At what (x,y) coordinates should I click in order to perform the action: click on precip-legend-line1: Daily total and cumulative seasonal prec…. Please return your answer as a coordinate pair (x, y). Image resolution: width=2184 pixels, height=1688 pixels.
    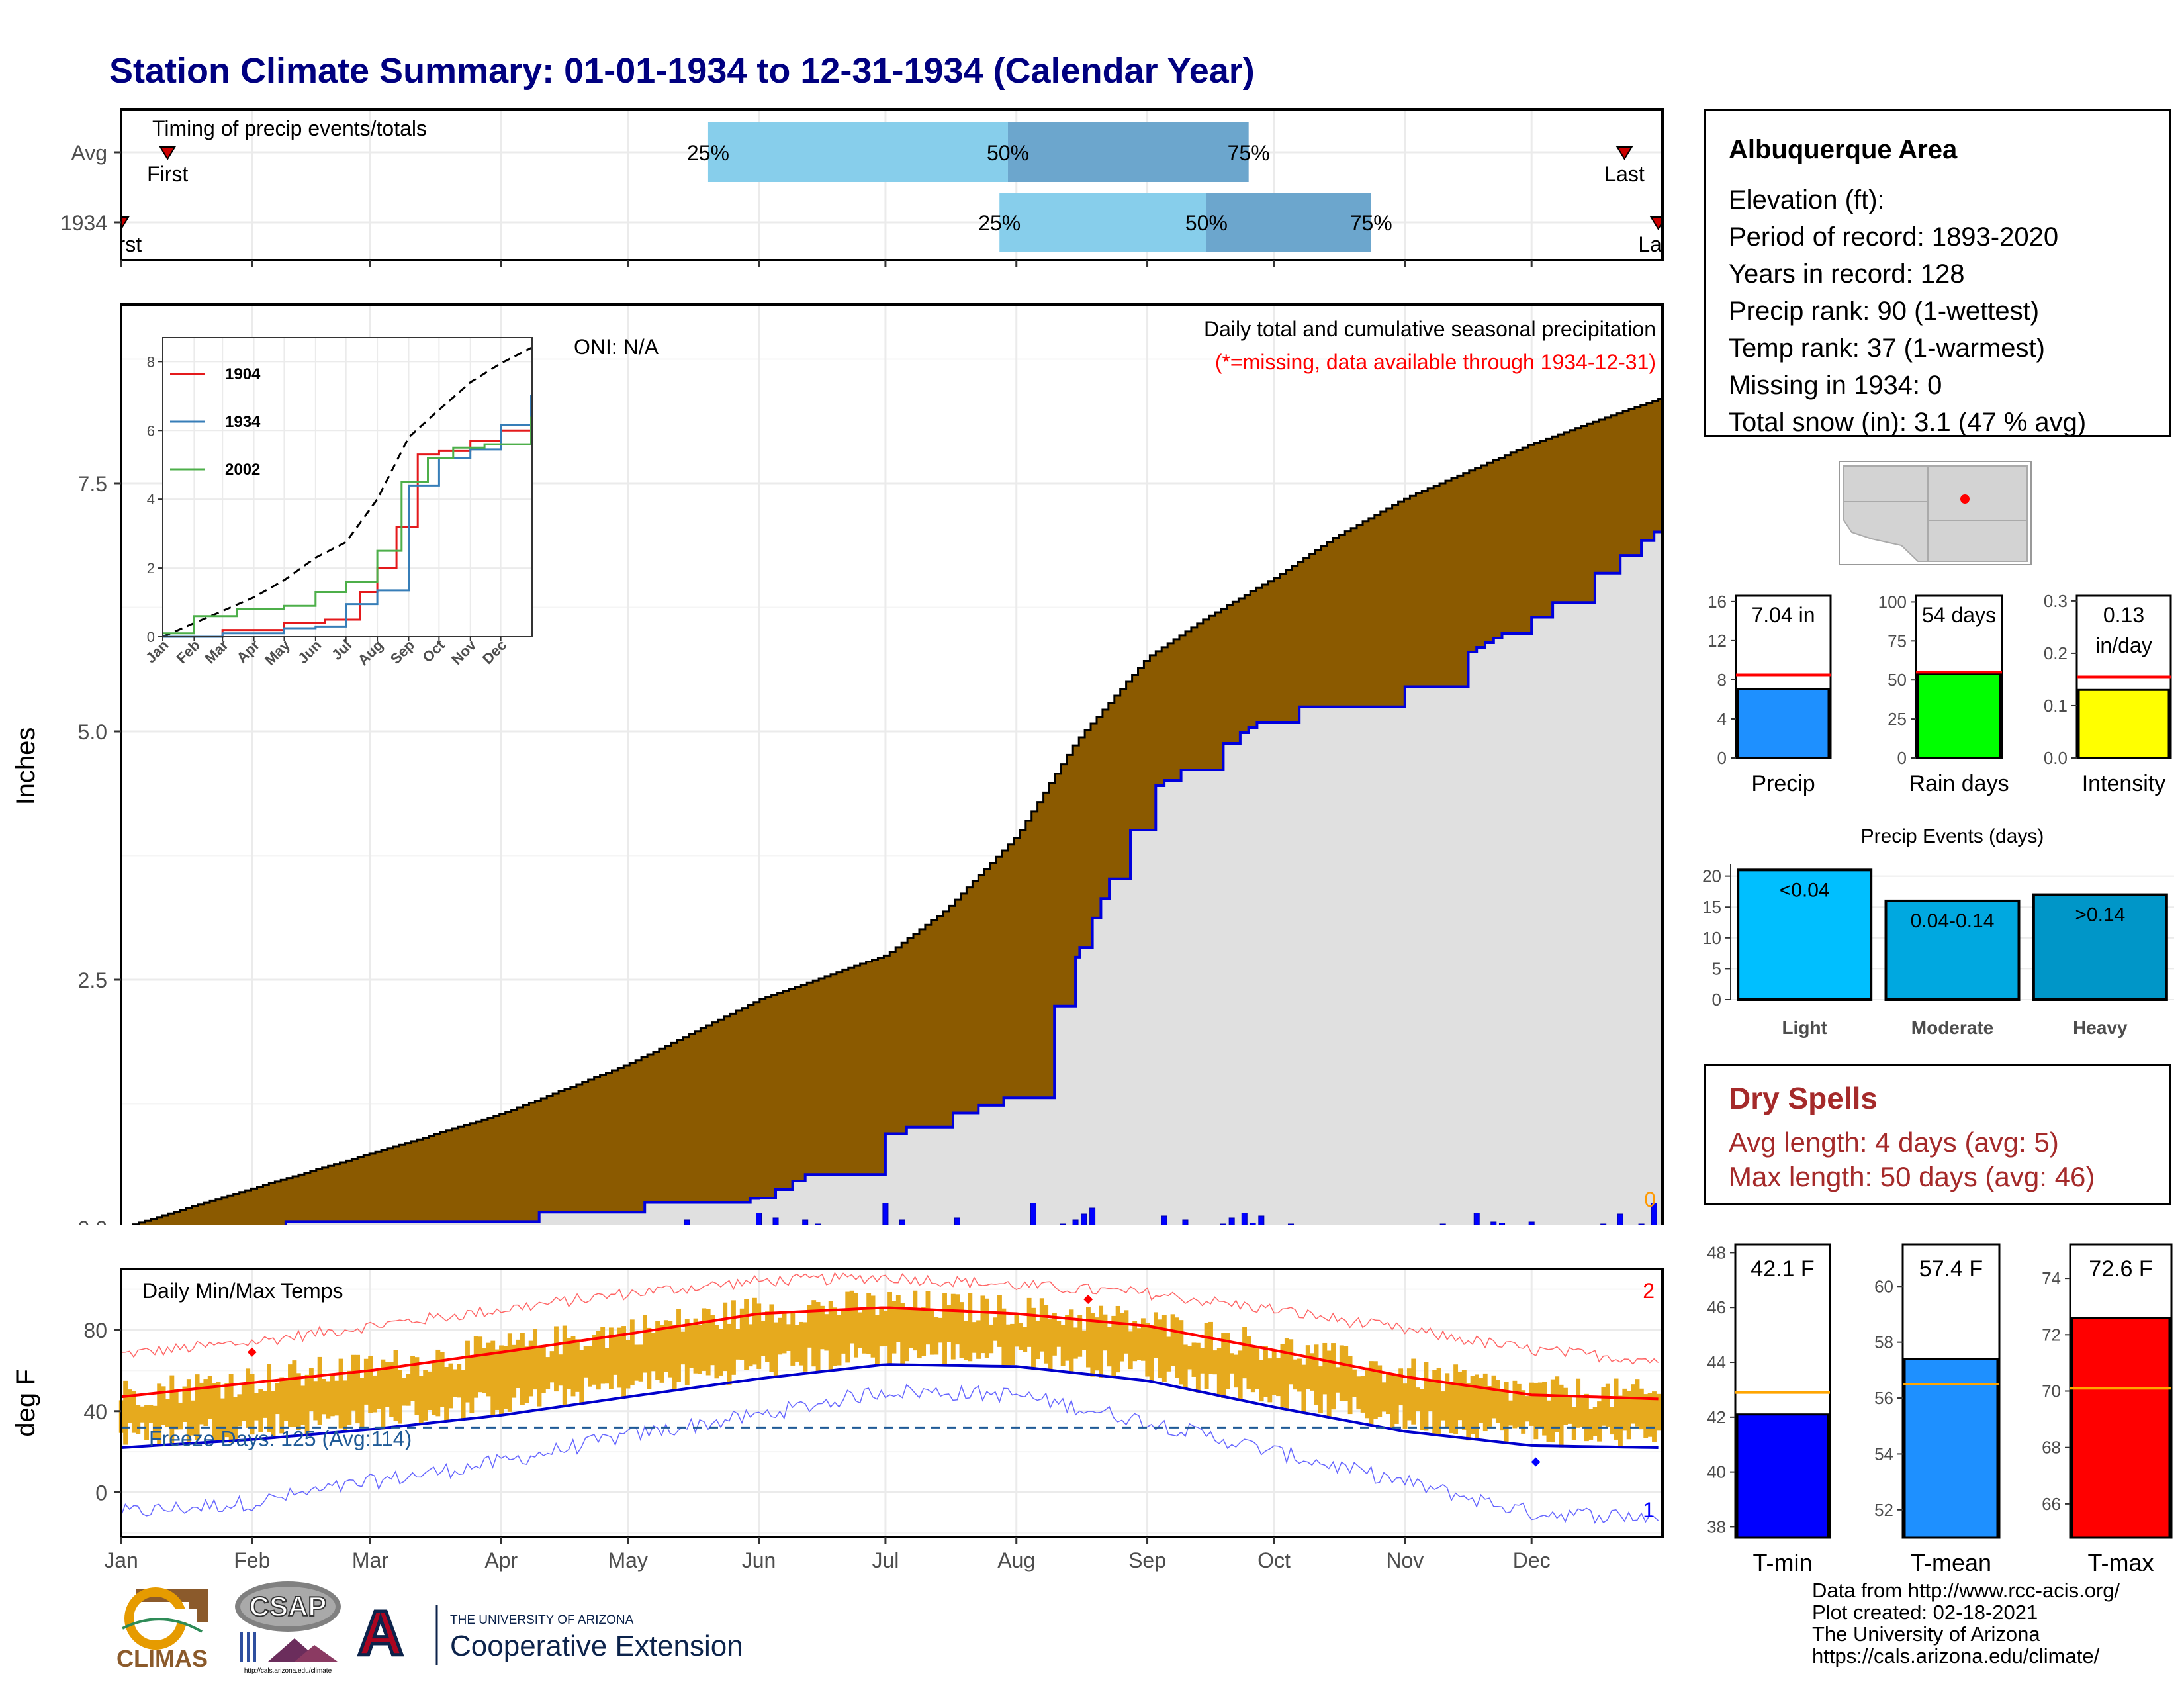
    Looking at the image, I should click on (1430, 329).